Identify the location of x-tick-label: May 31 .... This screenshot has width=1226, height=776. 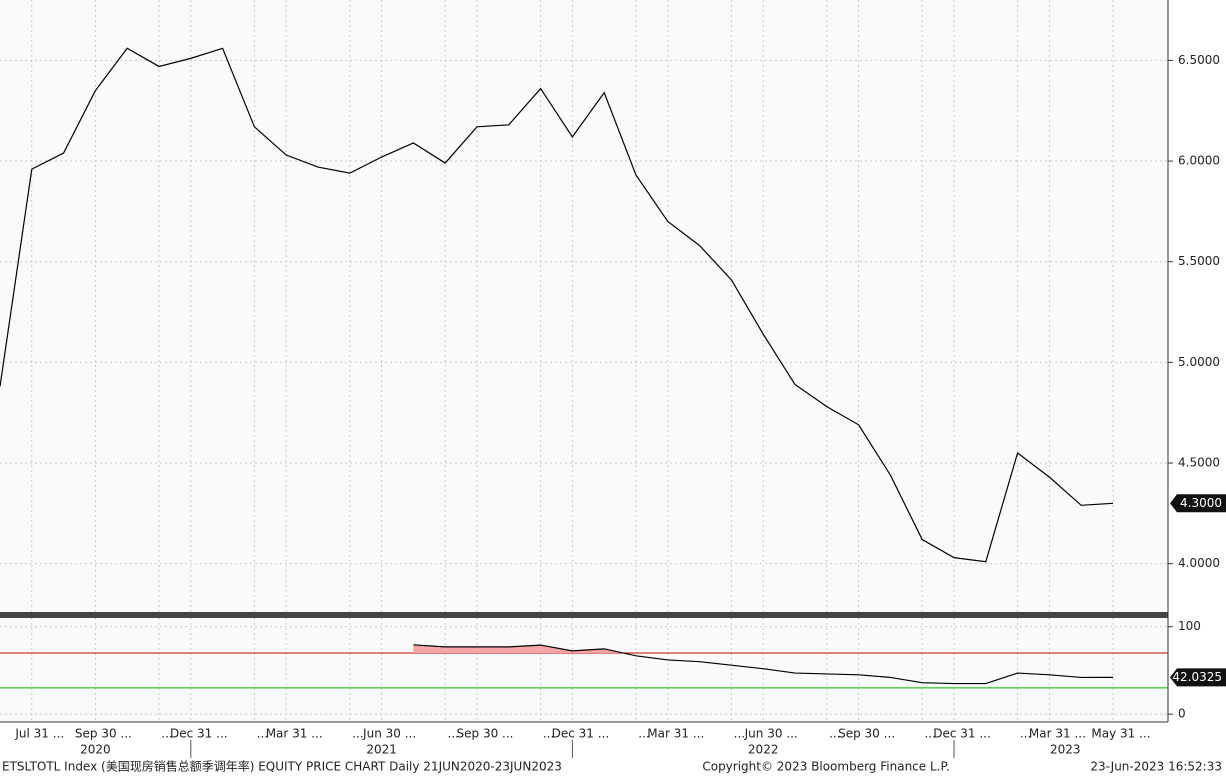
(1120, 734).